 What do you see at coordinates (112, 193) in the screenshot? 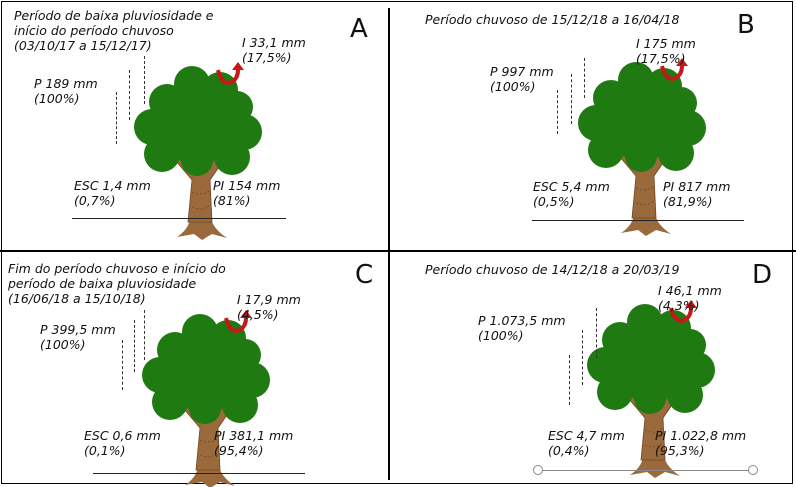
I see `runoff-label: ESC 1,4 mm (0,7%)` at bounding box center [112, 193].